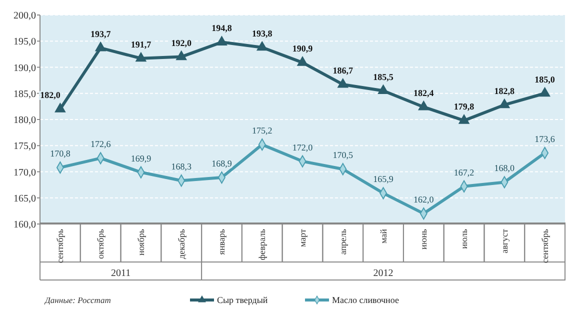  I want to click on data-label: 170,8, so click(60, 153).